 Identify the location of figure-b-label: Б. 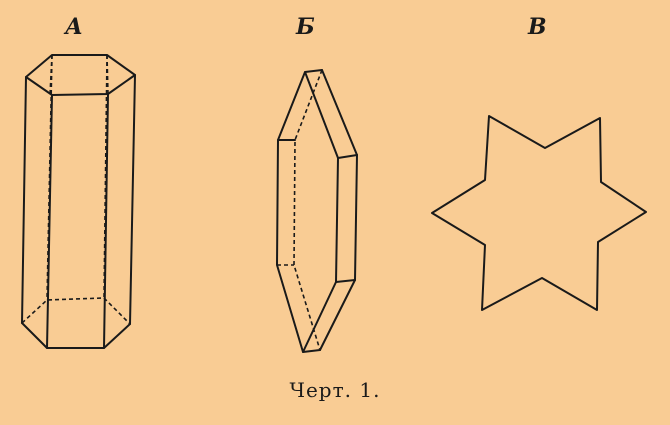
(305, 27).